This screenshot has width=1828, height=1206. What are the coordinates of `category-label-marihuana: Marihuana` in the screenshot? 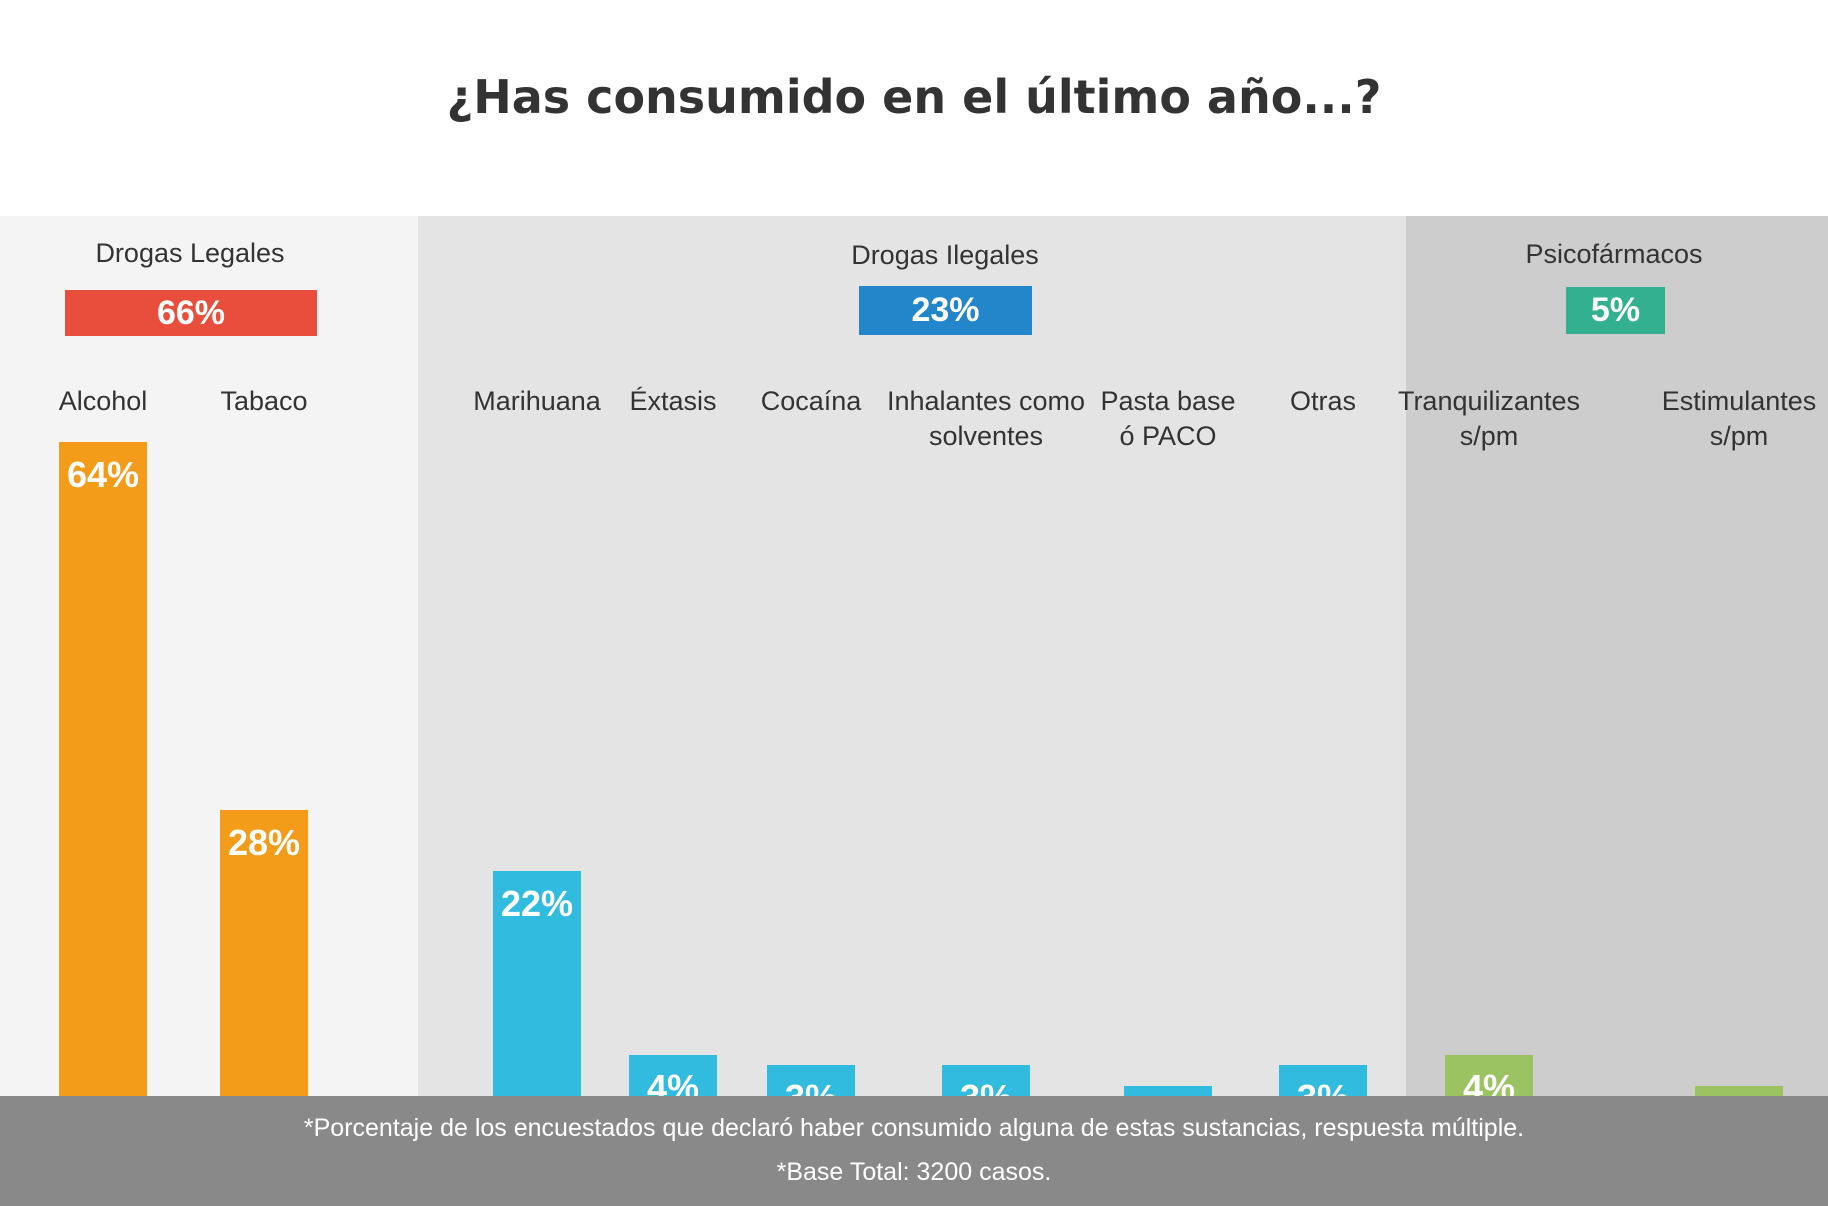 It's located at (537, 401).